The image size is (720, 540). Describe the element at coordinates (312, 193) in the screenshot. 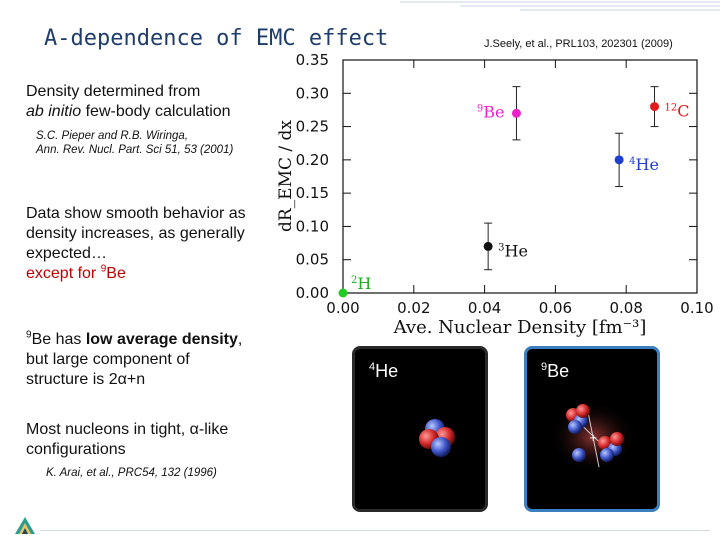

I see `y-tick-label: 0.15` at that location.